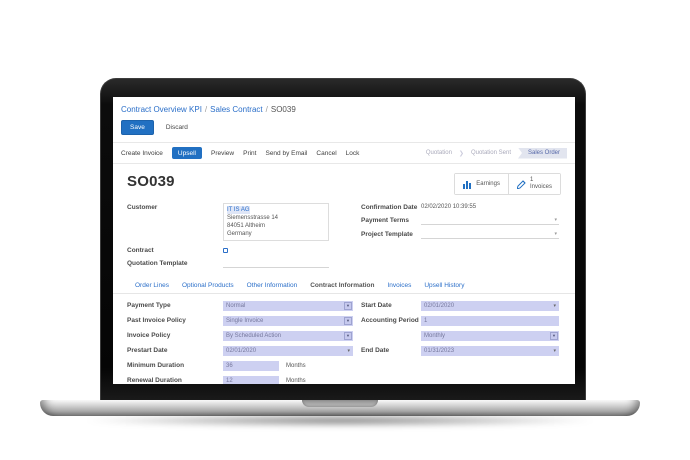 The height and width of the screenshot is (460, 690). I want to click on invoice-policy-select: By Scheduled Action ▼, so click(288, 336).